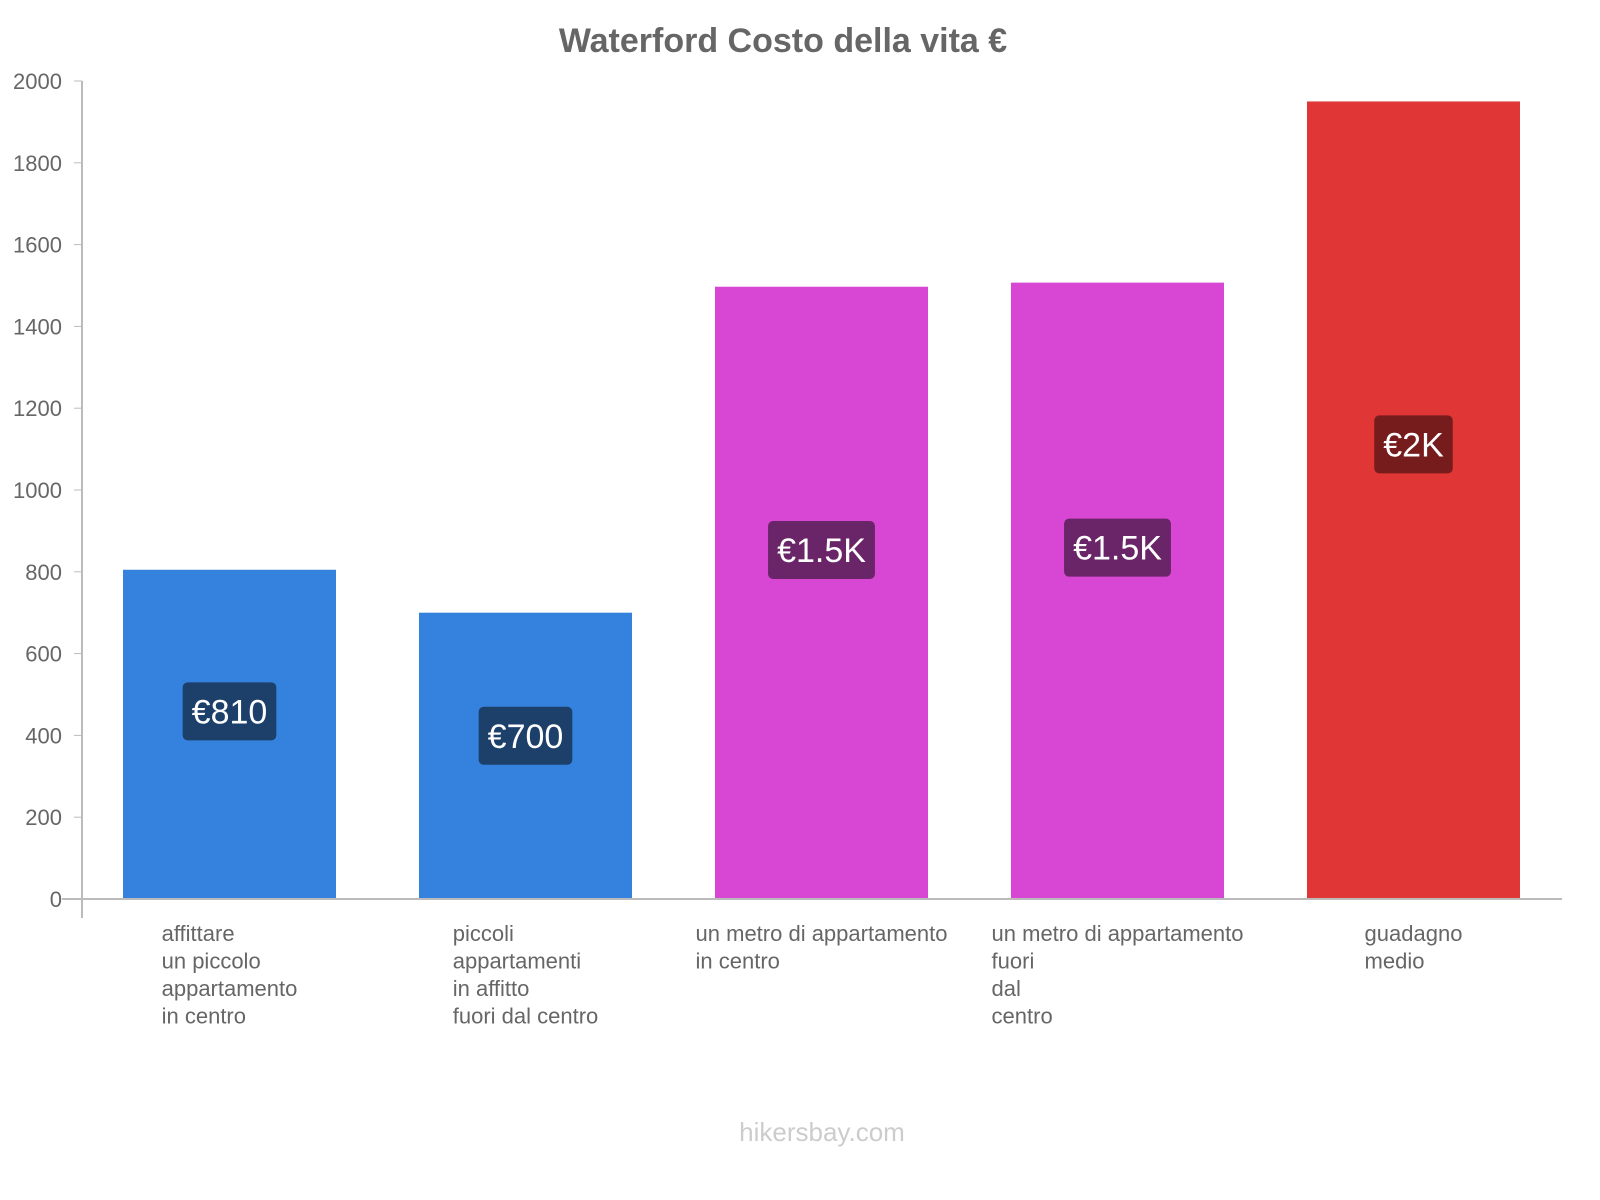 The width and height of the screenshot is (1600, 1200). I want to click on category-label-line: fuori, so click(1013, 961).